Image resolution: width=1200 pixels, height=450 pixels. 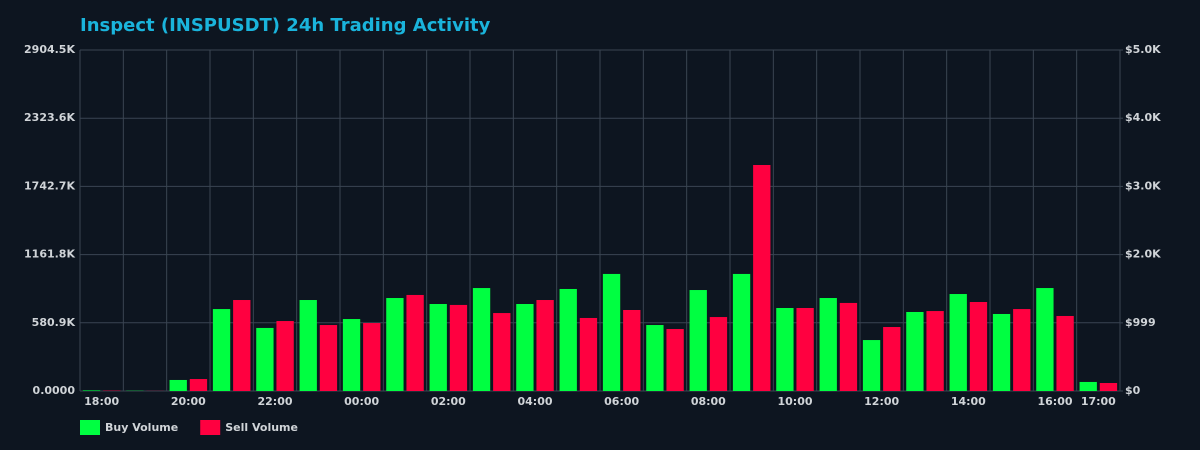 I want to click on x-tick-label: 20:00, so click(x=188, y=401).